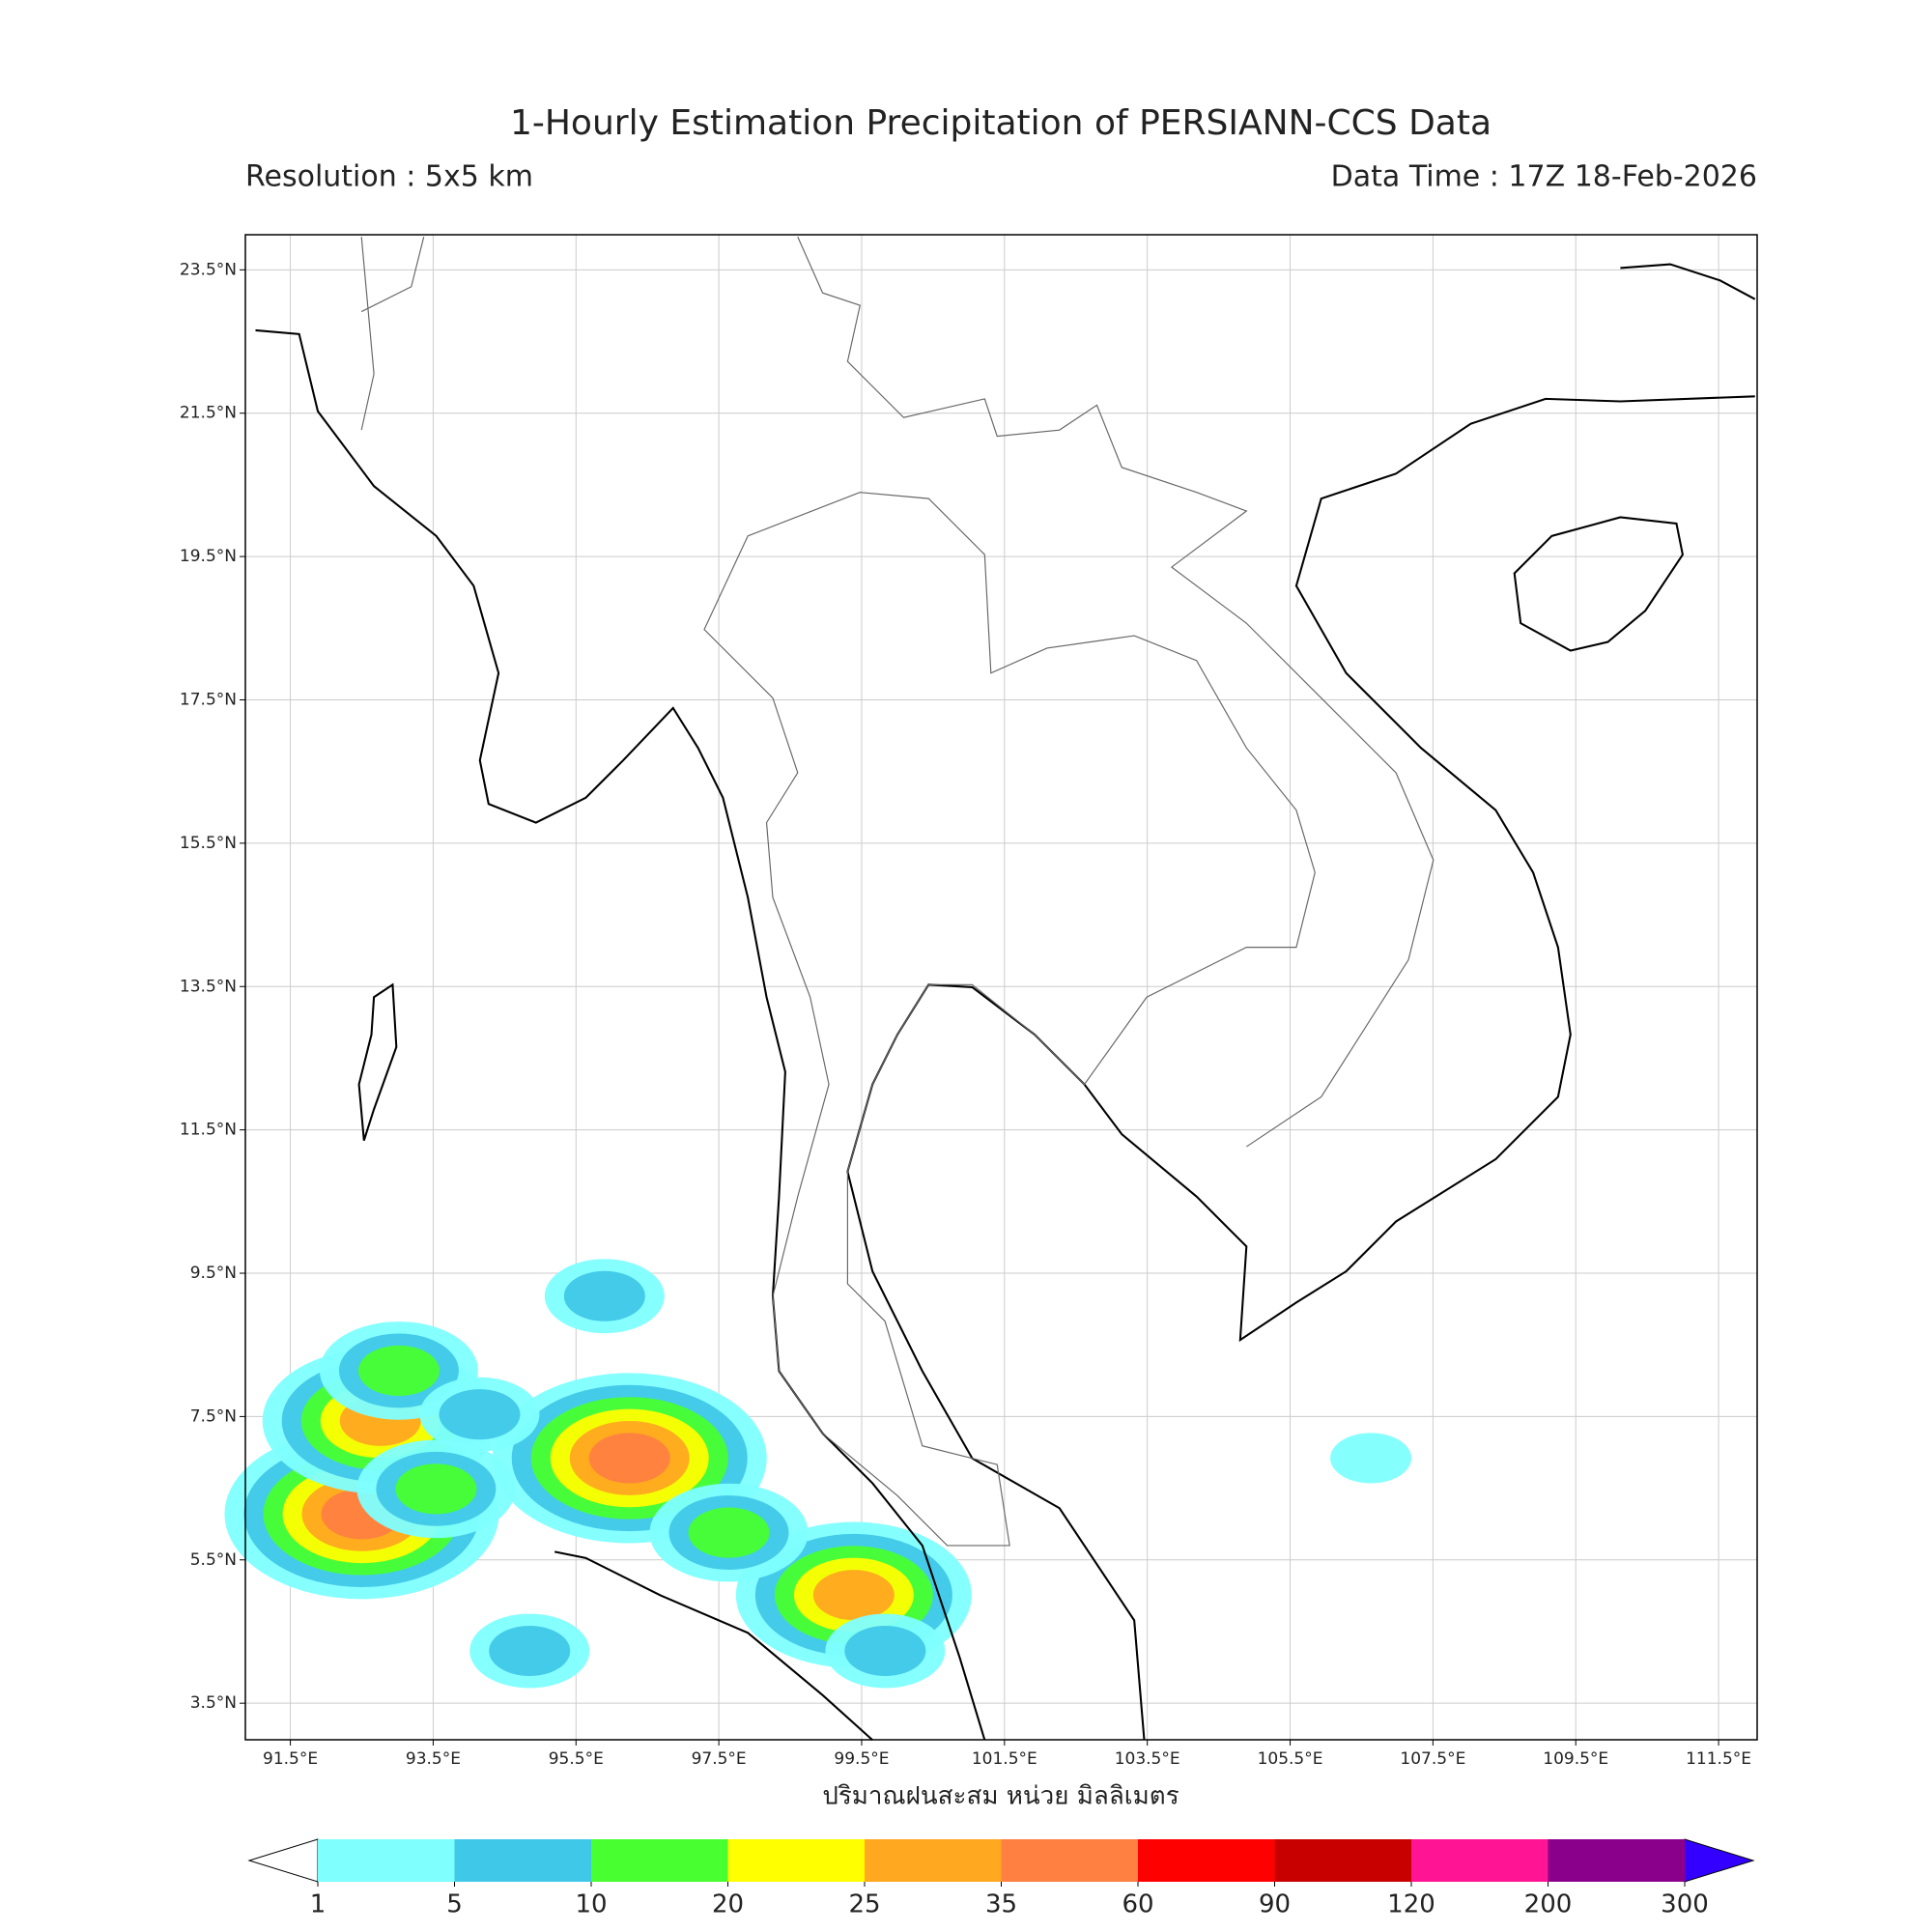  Describe the element at coordinates (1599, 584) in the screenshot. I see `hainan` at that location.